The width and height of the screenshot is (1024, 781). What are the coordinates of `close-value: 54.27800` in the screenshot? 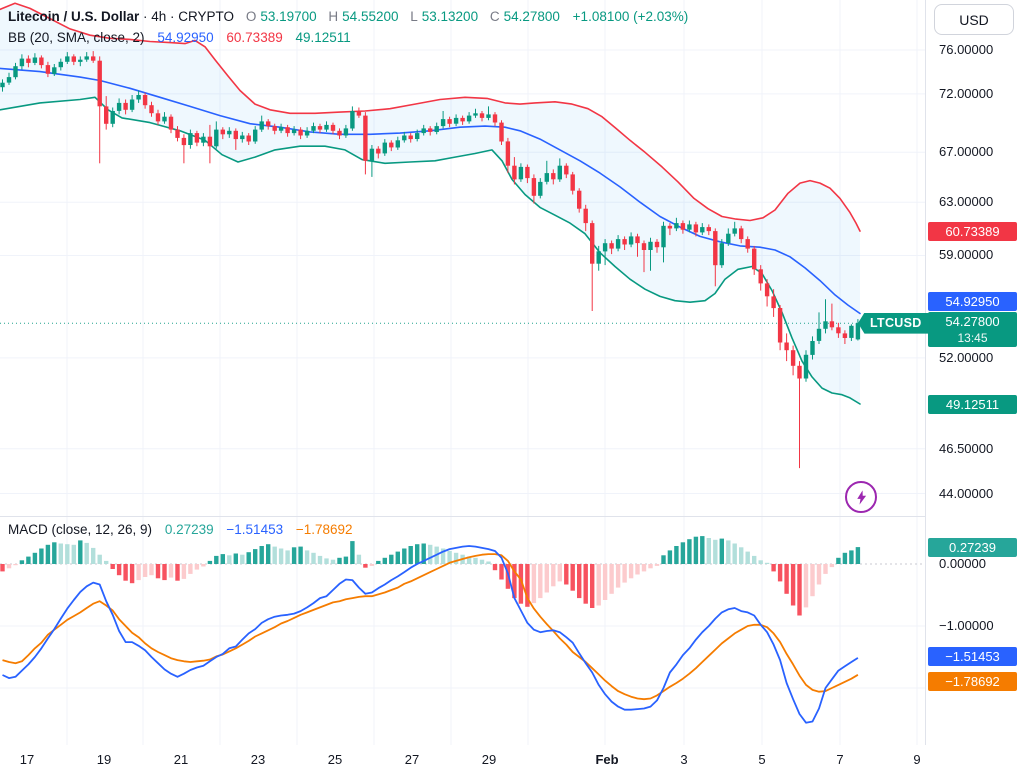 It's located at (531, 16).